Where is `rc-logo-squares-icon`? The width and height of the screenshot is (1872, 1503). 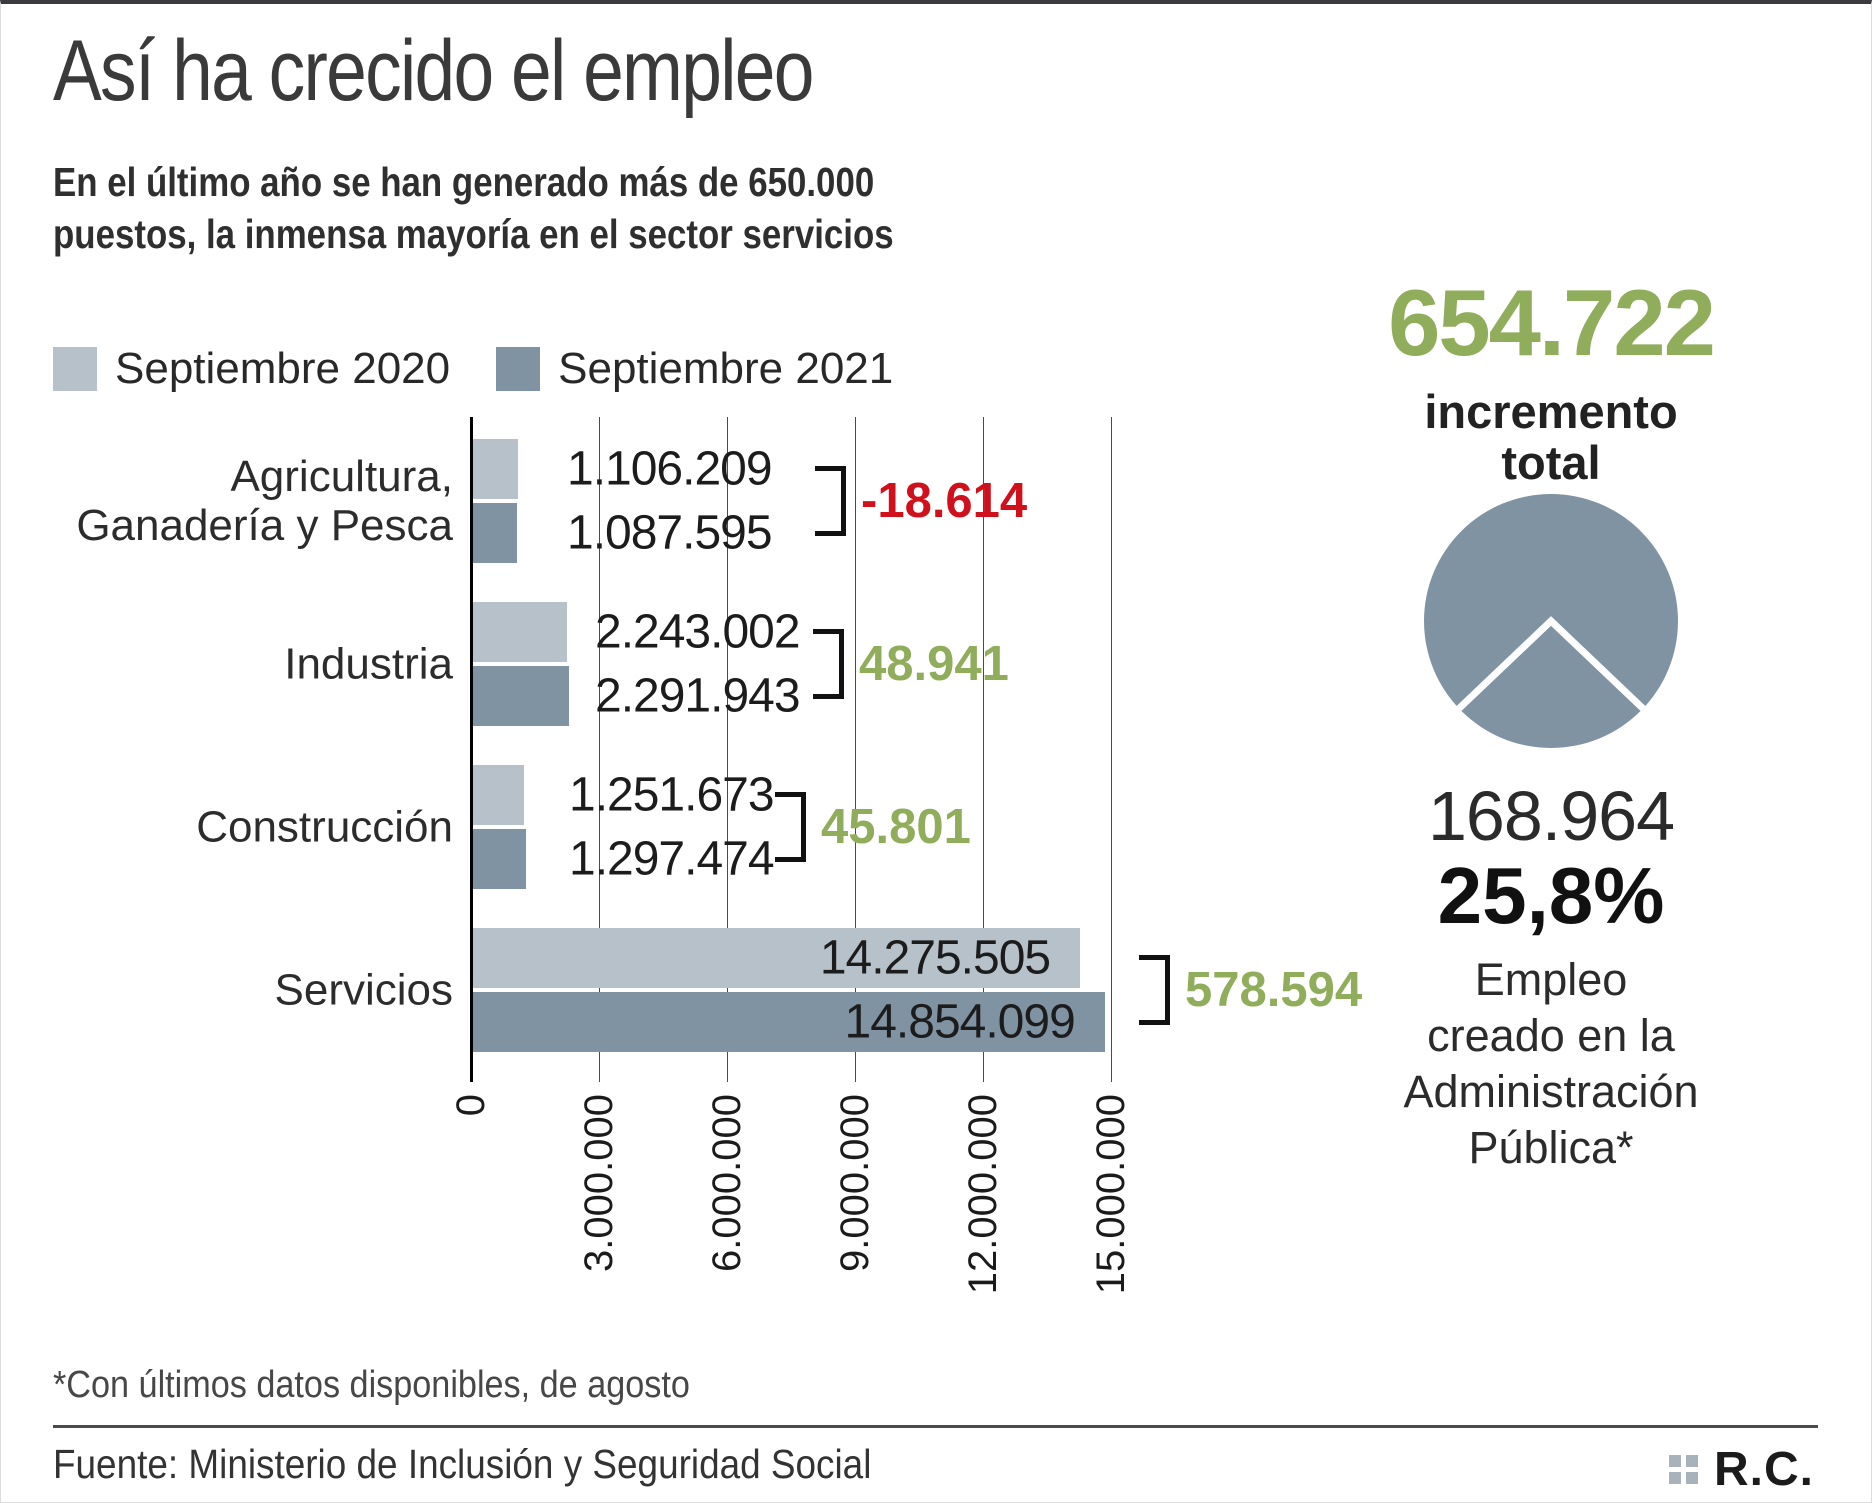
rc-logo-squares-icon is located at coordinates (1683, 1469).